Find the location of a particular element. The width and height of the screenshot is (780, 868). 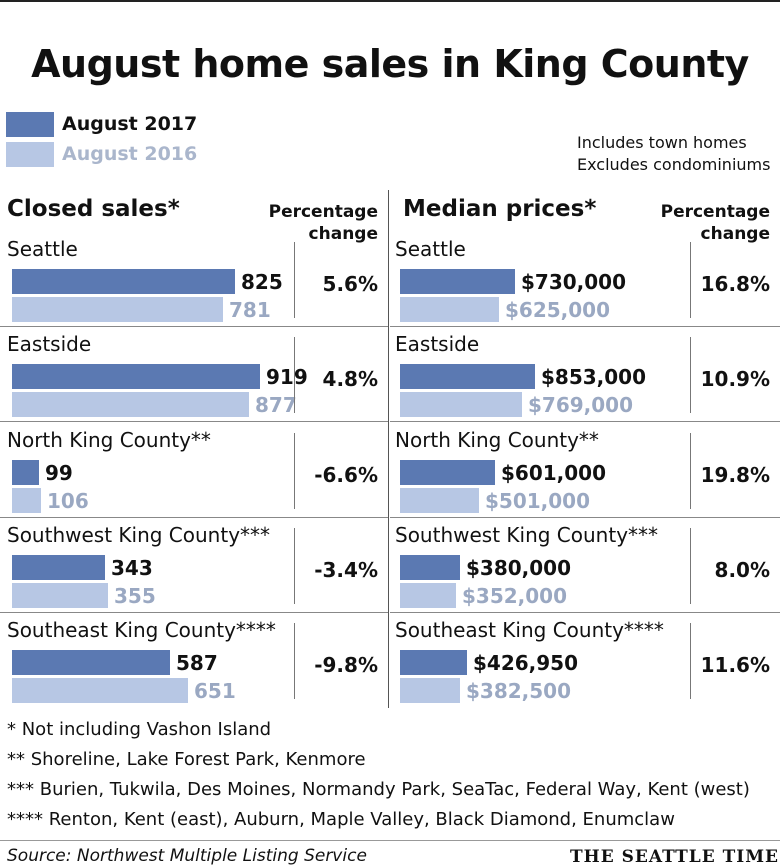

value-label-2016: $501,000 is located at coordinates (538, 501).